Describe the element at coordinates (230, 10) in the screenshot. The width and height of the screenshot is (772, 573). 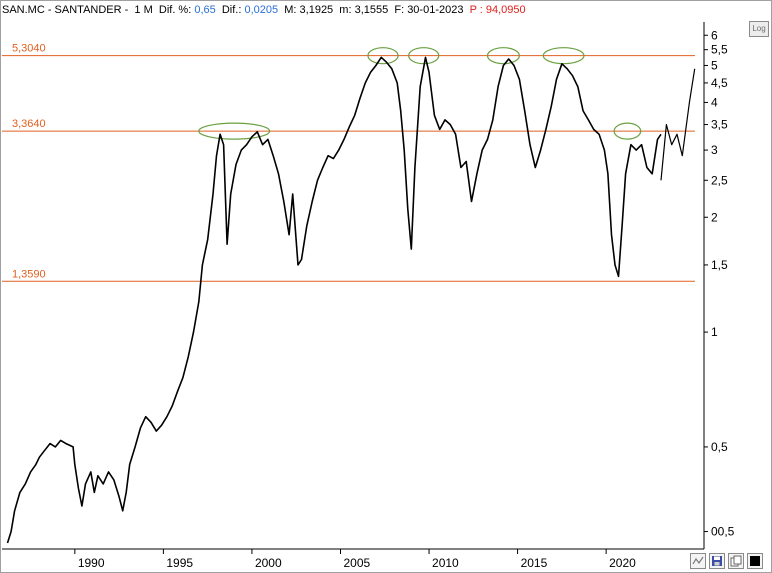
I see `dif-label: Dif.:` at that location.